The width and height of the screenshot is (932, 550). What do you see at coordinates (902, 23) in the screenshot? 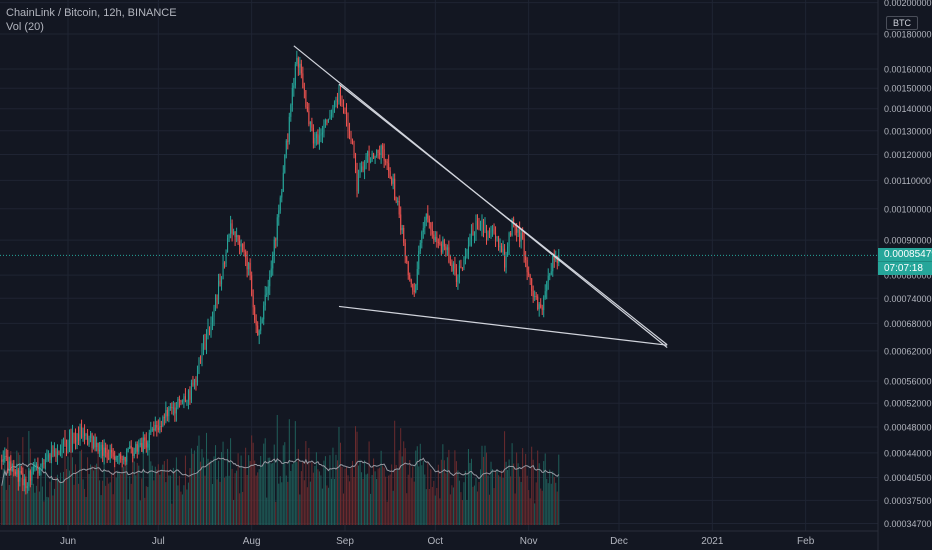
I see `currency-badge: BTC` at bounding box center [902, 23].